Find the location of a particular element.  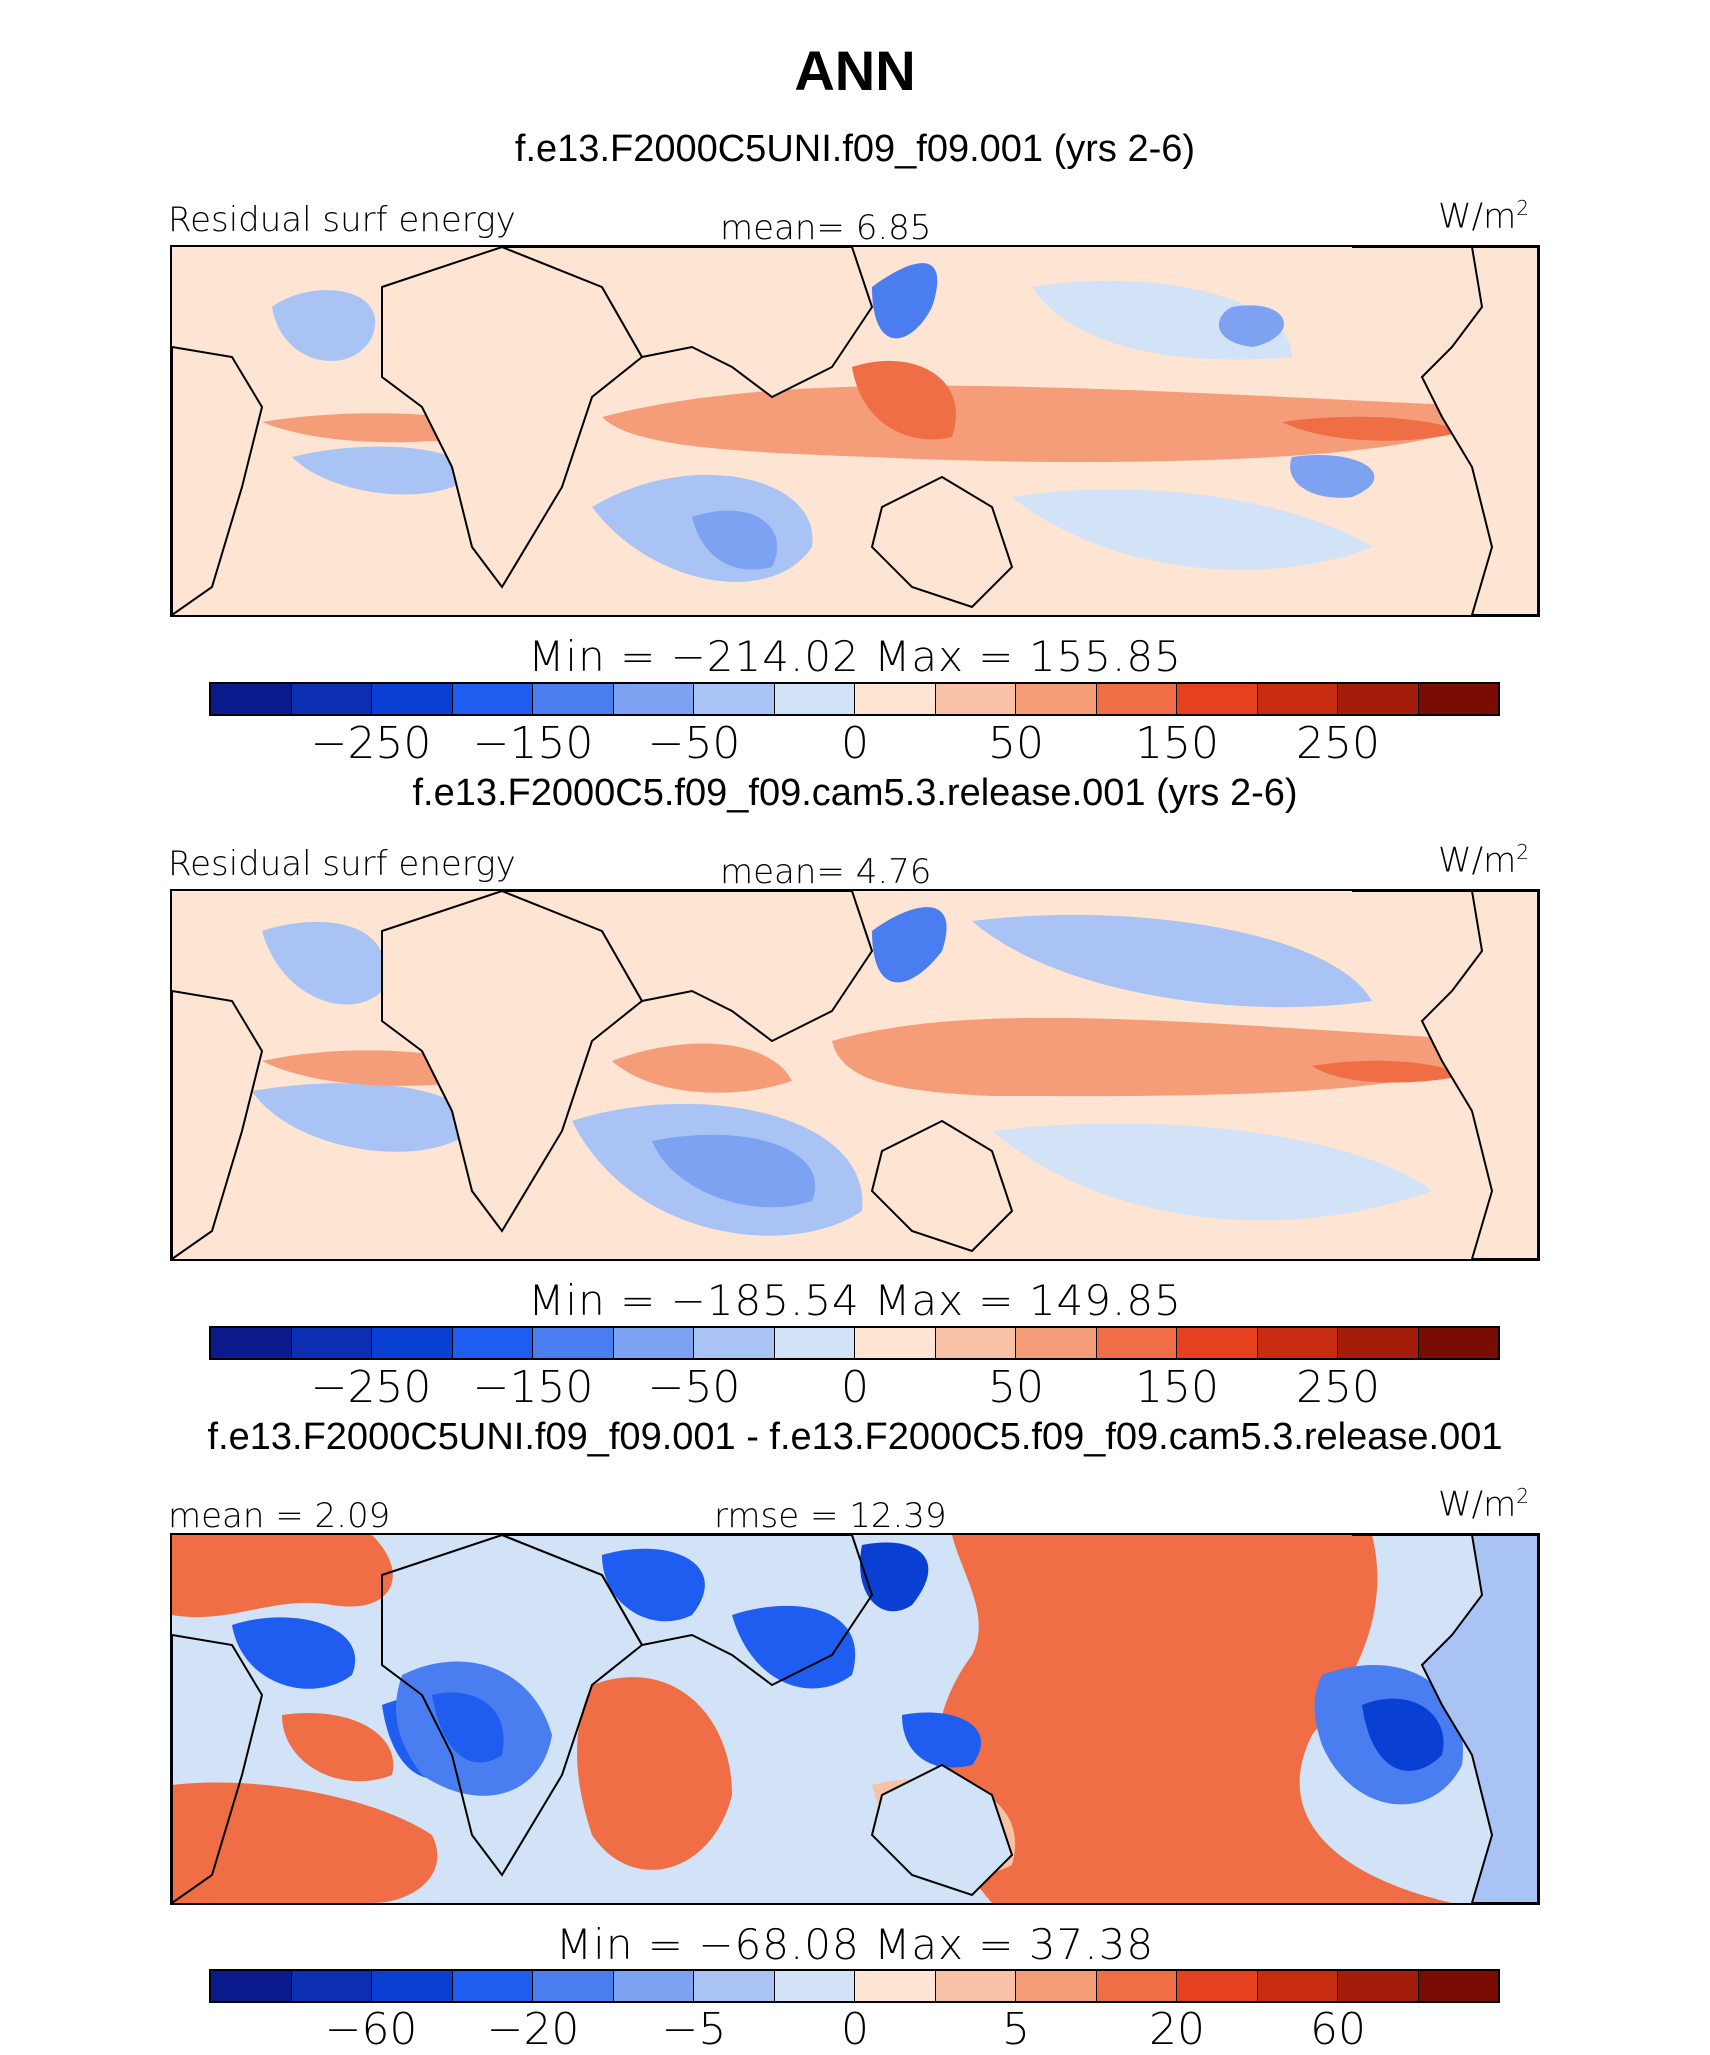

p1-blue-np-spot is located at coordinates (1251, 326).